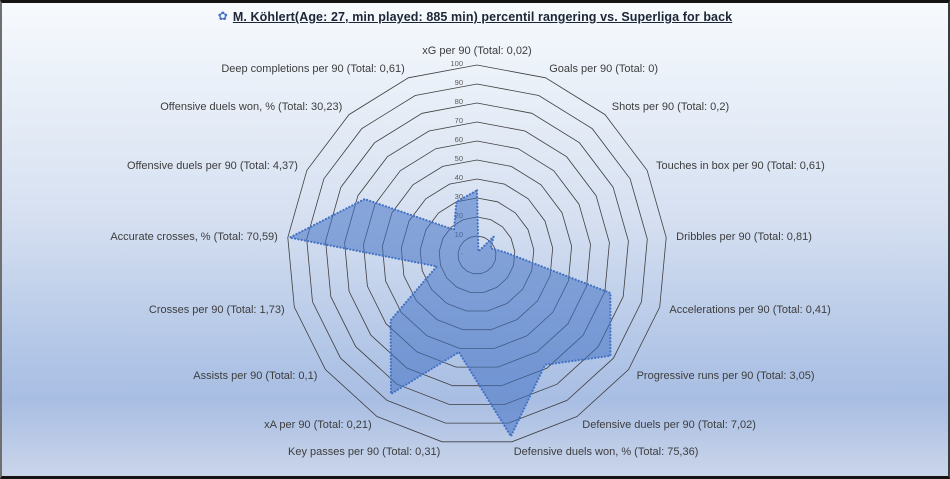 The height and width of the screenshot is (479, 950). Describe the element at coordinates (750, 309) in the screenshot. I see `axis-label-5: Accelerations per 90 (Total: 0,41)` at that location.